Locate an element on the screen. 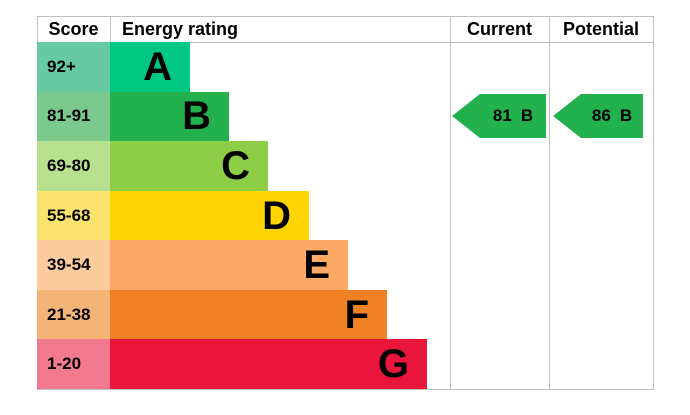 The width and height of the screenshot is (690, 415). current-rating-letter: B is located at coordinates (527, 115).